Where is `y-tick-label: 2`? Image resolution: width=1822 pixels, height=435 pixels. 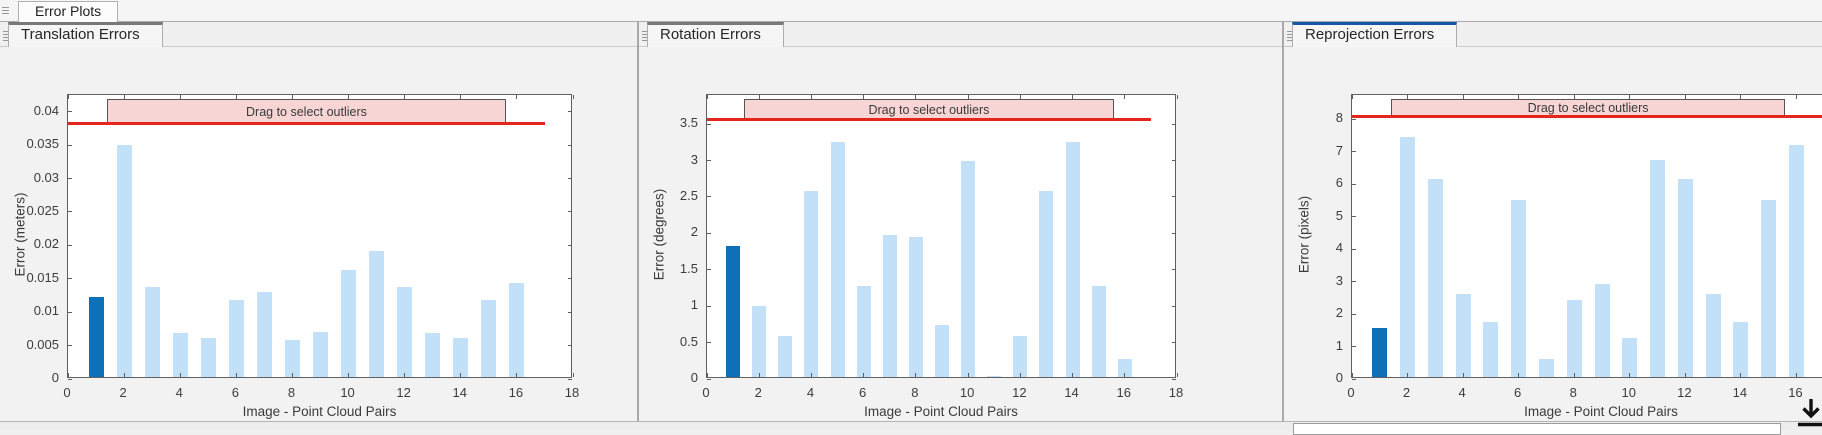 y-tick-label: 2 is located at coordinates (1339, 313).